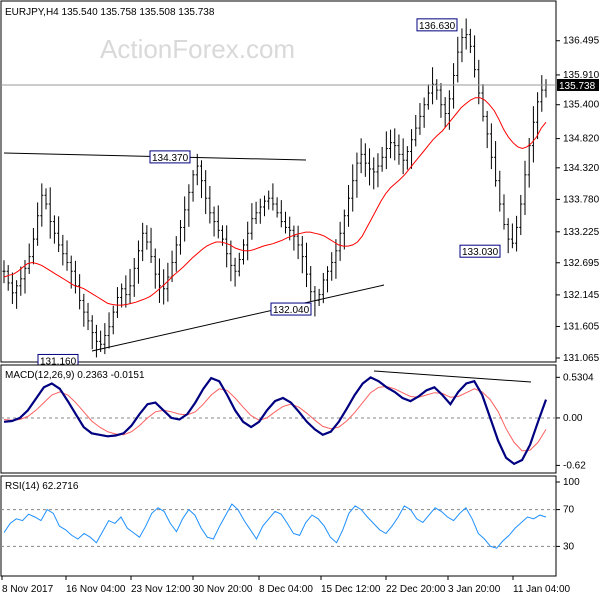 This screenshot has height=600, width=600. Describe the element at coordinates (161, 589) in the screenshot. I see `time-tick-label: 23 Nov 12:00` at that location.